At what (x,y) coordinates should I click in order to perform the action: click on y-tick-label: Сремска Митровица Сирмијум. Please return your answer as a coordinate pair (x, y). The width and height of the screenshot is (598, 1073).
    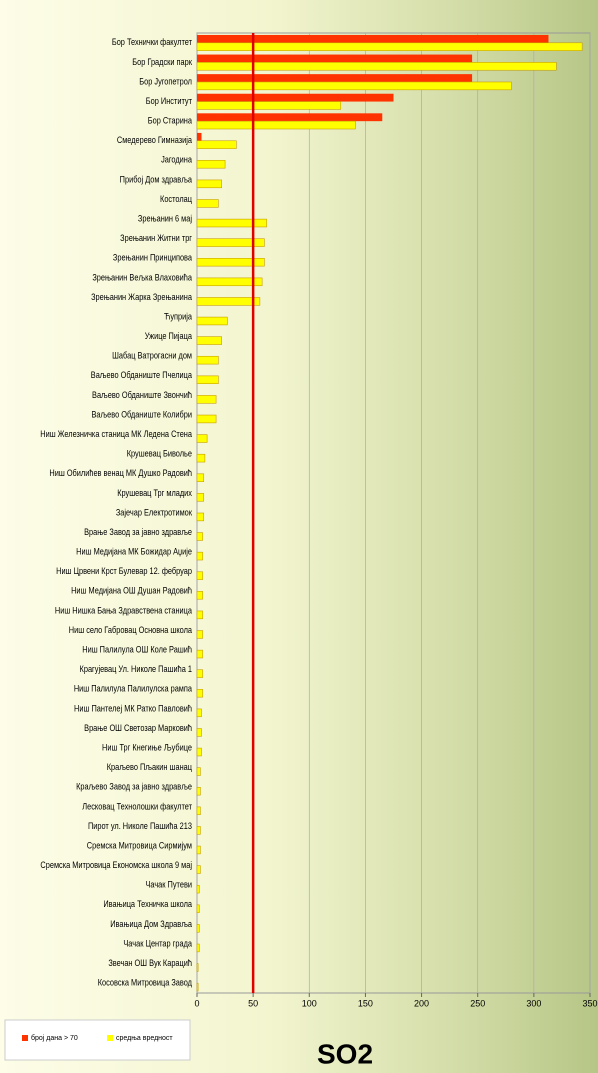
    Looking at the image, I should click on (139, 845).